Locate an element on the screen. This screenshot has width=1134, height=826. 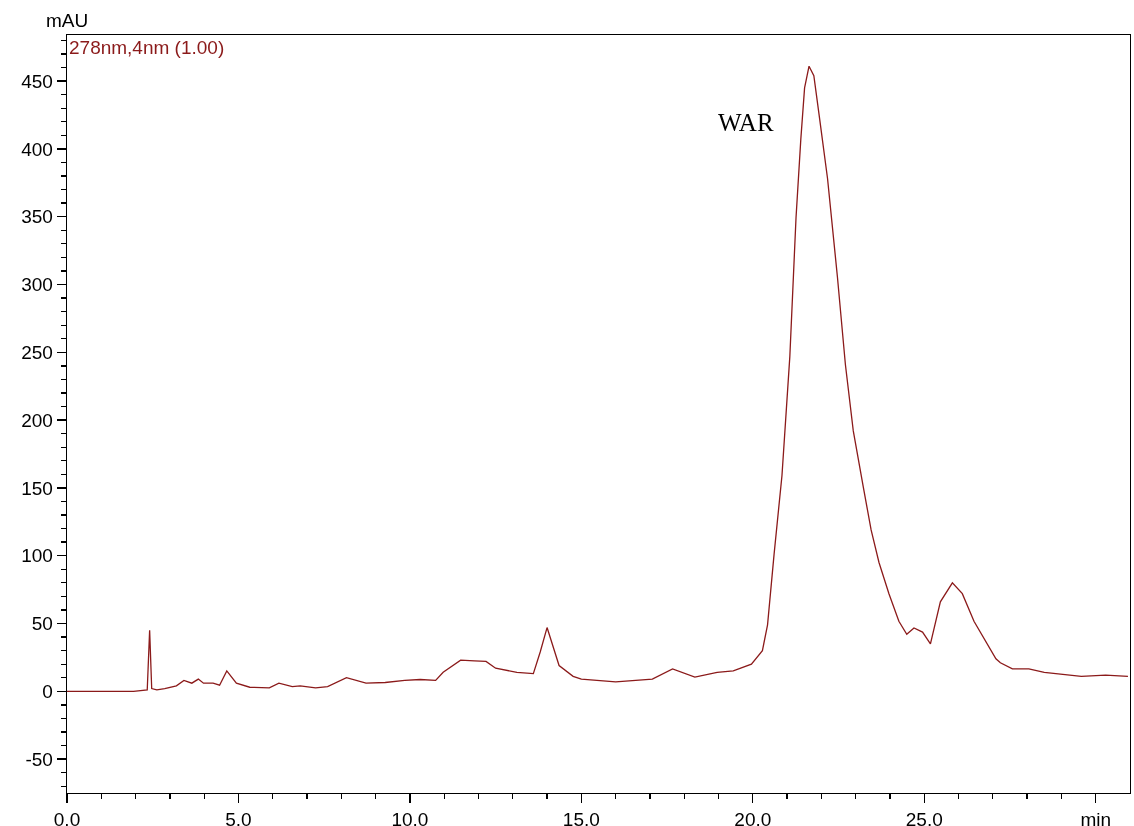
x-tick-label: 5.0 is located at coordinates (238, 817).